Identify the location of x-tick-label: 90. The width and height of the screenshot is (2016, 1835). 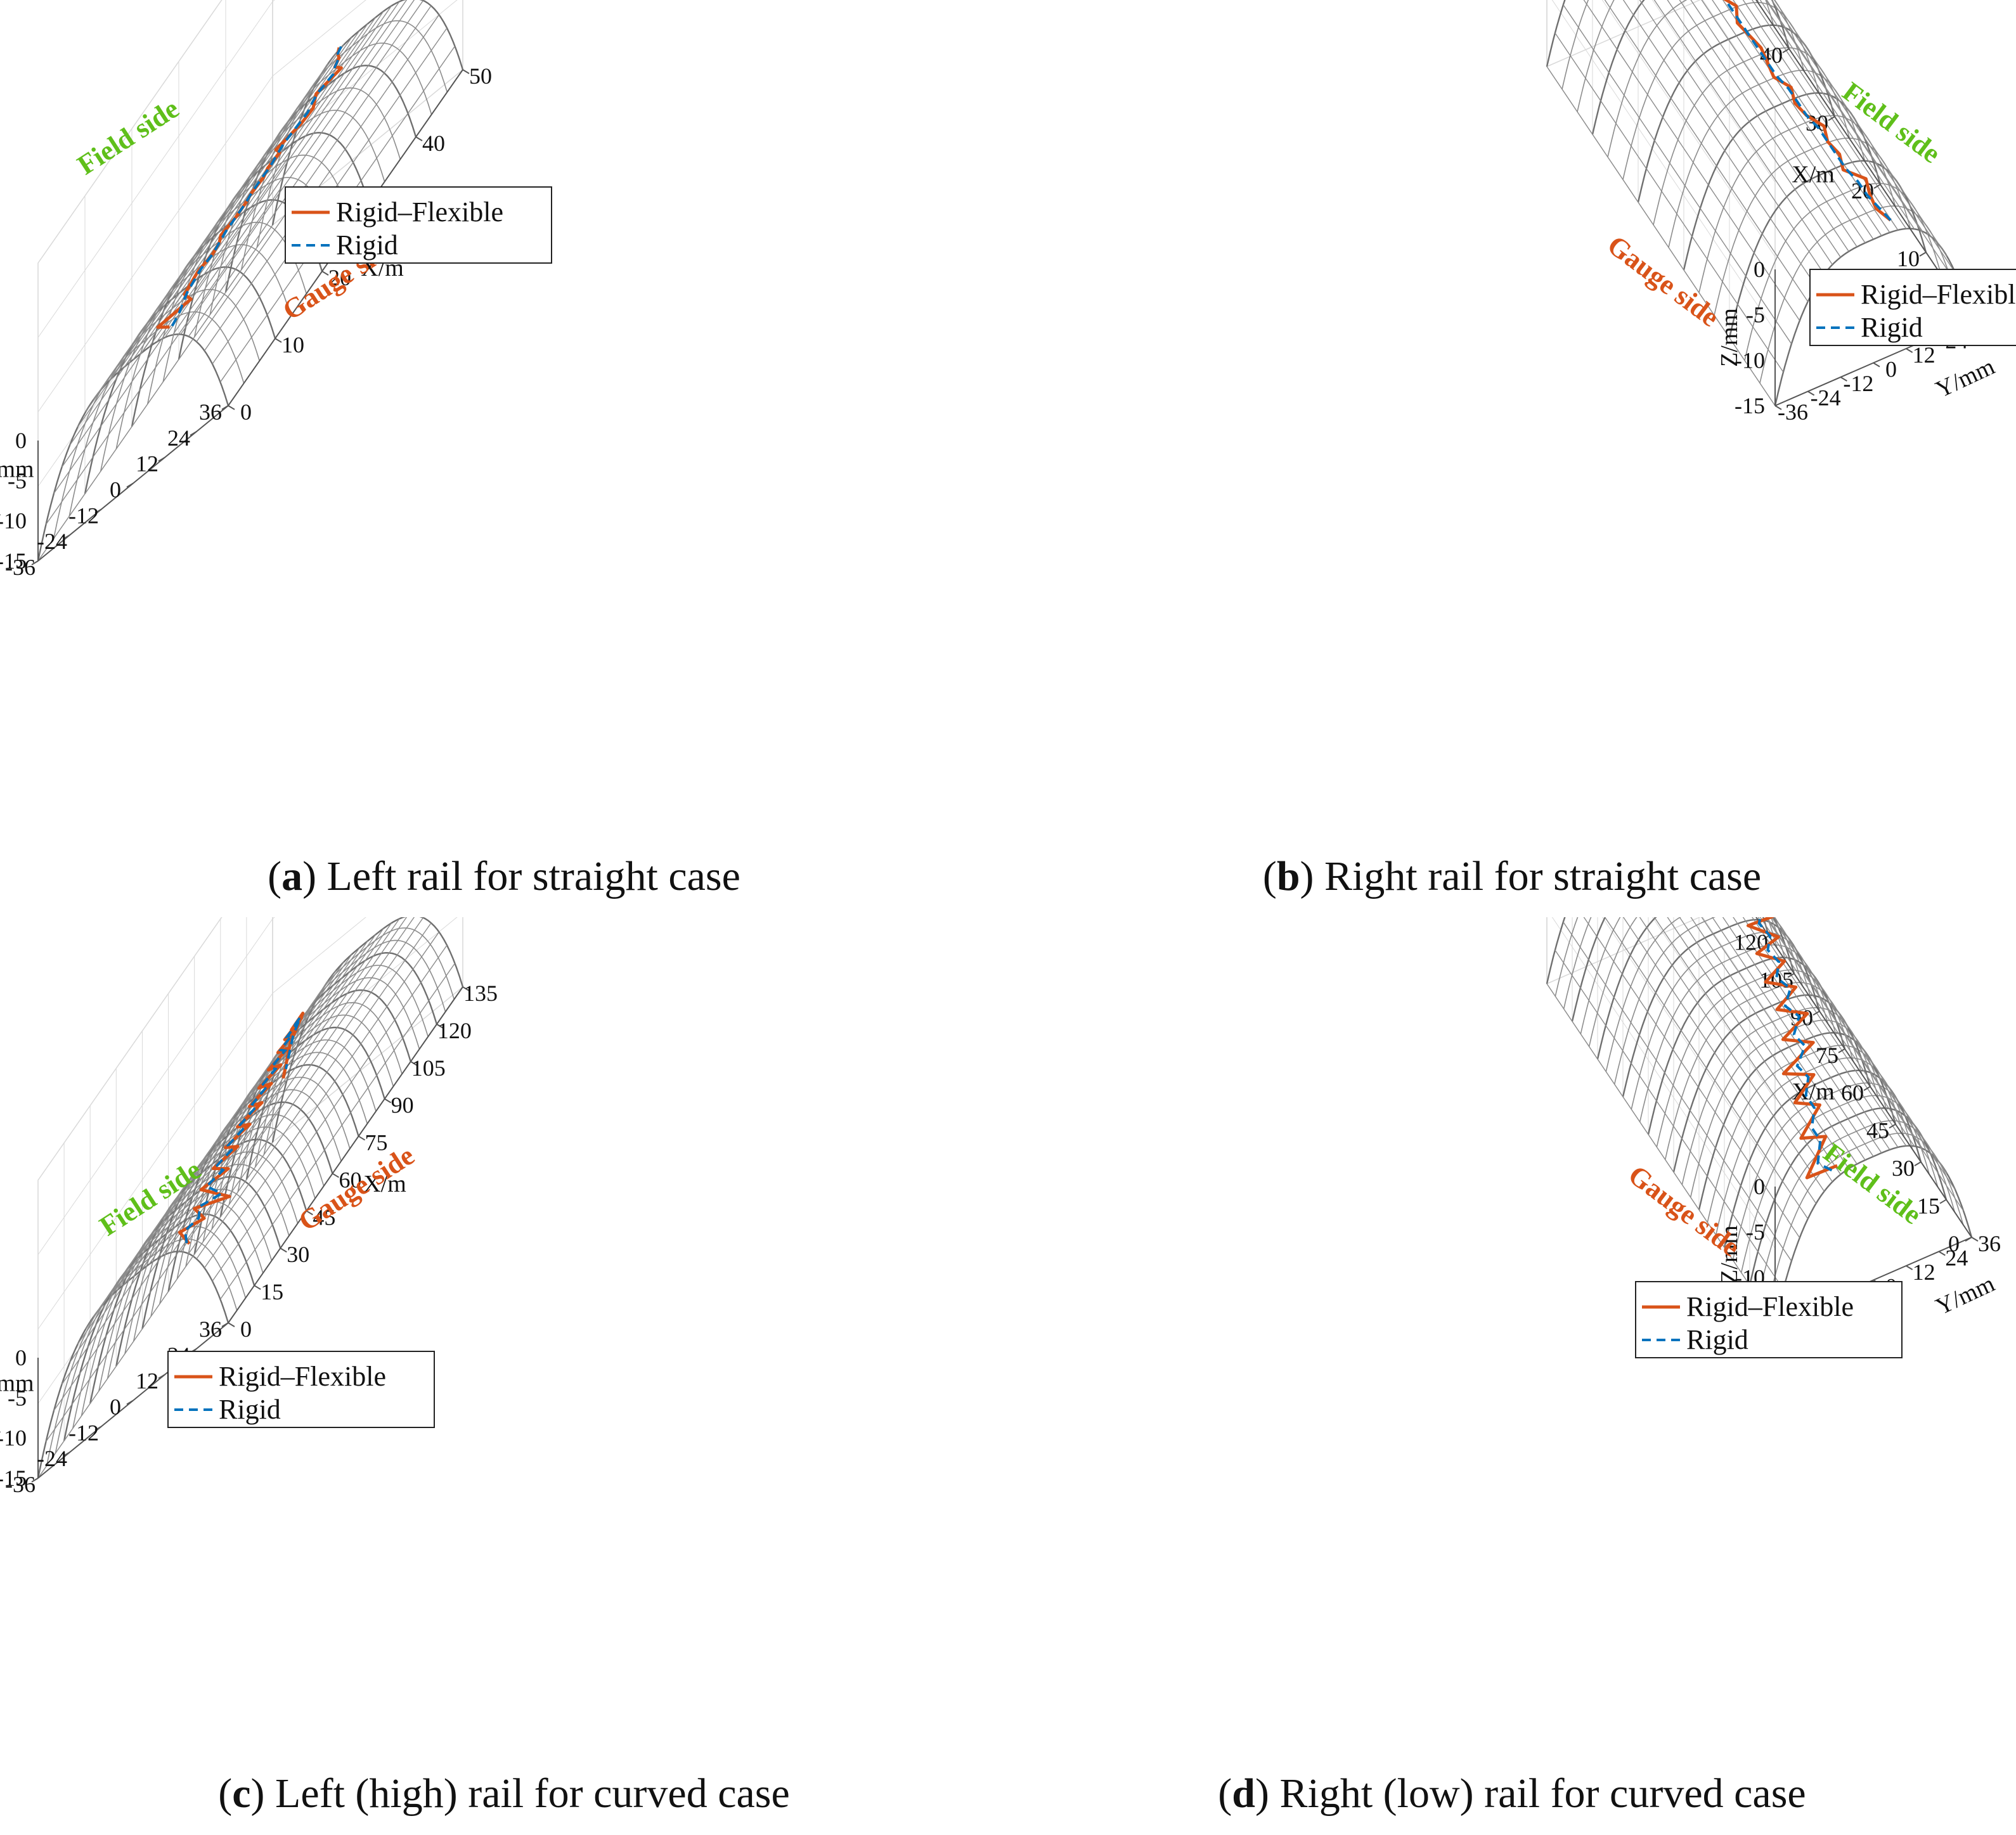
(402, 1105).